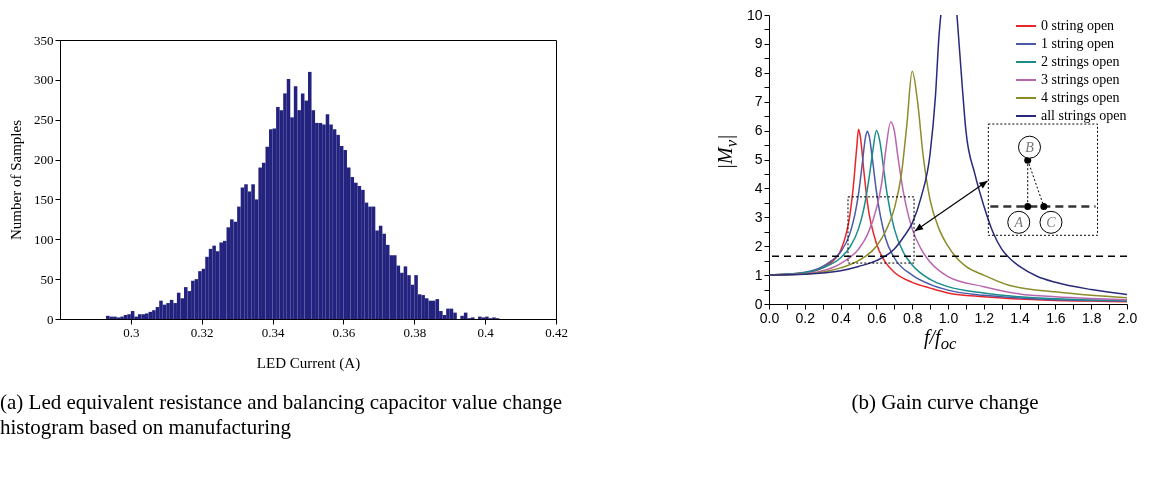 The width and height of the screenshot is (1155, 479). Describe the element at coordinates (44, 120) in the screenshot. I see `y-tick-label: 250` at that location.